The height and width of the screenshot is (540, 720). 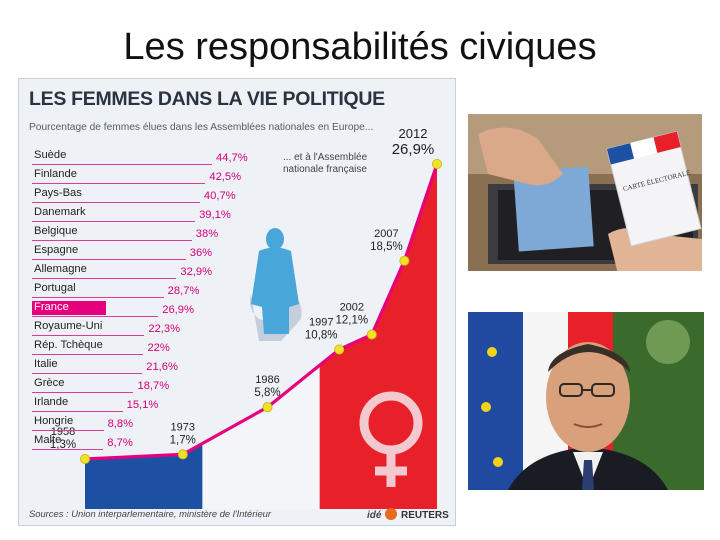 What do you see at coordinates (104, 278) in the screenshot?
I see `bar-allemagne` at bounding box center [104, 278].